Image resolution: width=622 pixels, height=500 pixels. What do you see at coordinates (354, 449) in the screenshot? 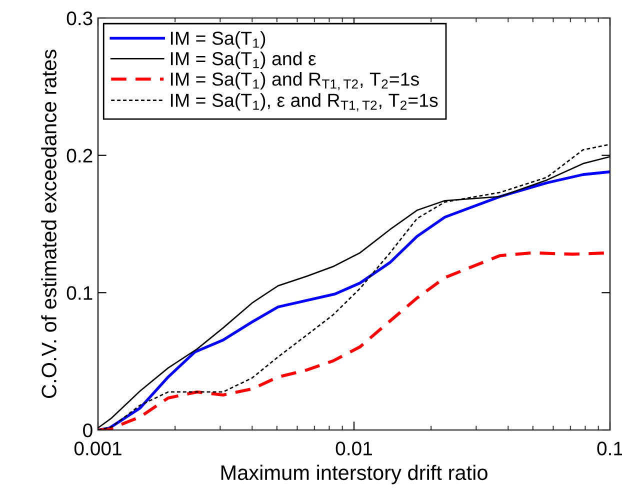
I see `x-tick-label: 0.01` at bounding box center [354, 449].